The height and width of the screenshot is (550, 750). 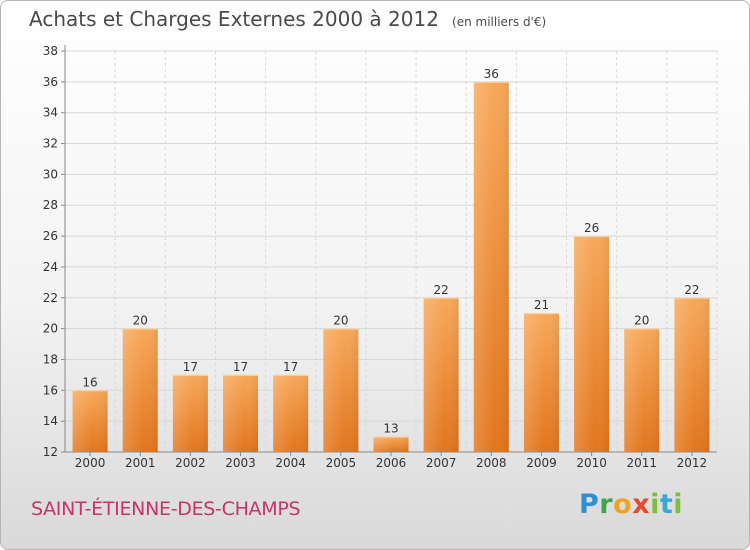 I want to click on data-label: 16, so click(x=89, y=382).